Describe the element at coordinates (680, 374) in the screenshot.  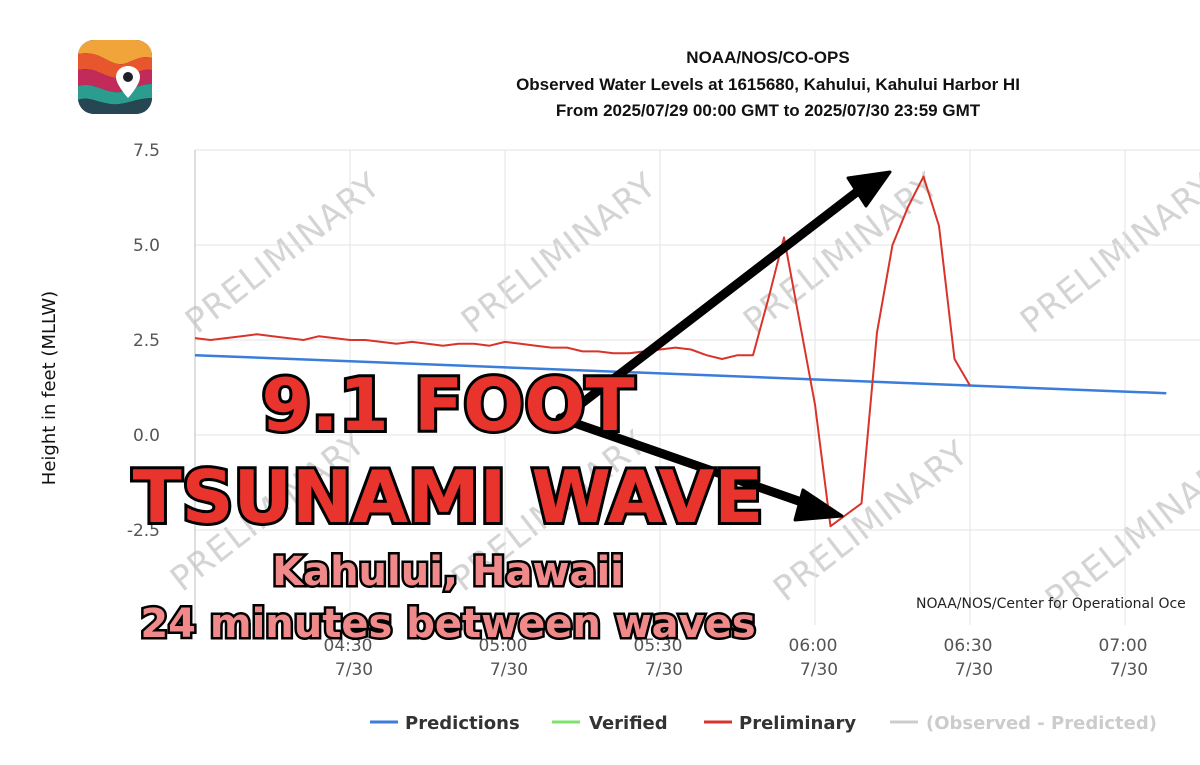
I see `series-line-predictions` at that location.